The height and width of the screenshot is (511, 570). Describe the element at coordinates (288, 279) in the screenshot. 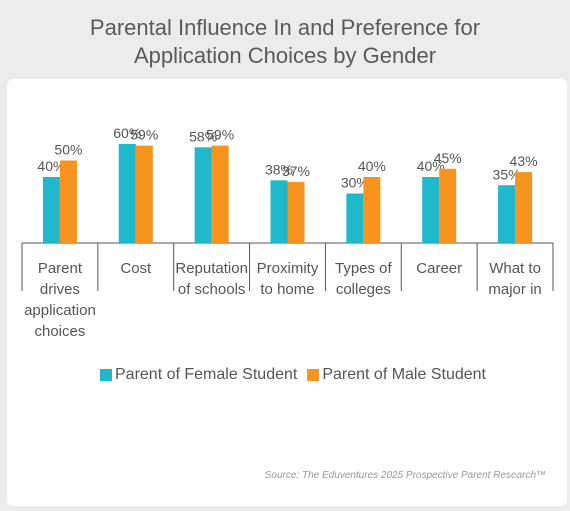

I see `category-label: Proximity to home` at that location.